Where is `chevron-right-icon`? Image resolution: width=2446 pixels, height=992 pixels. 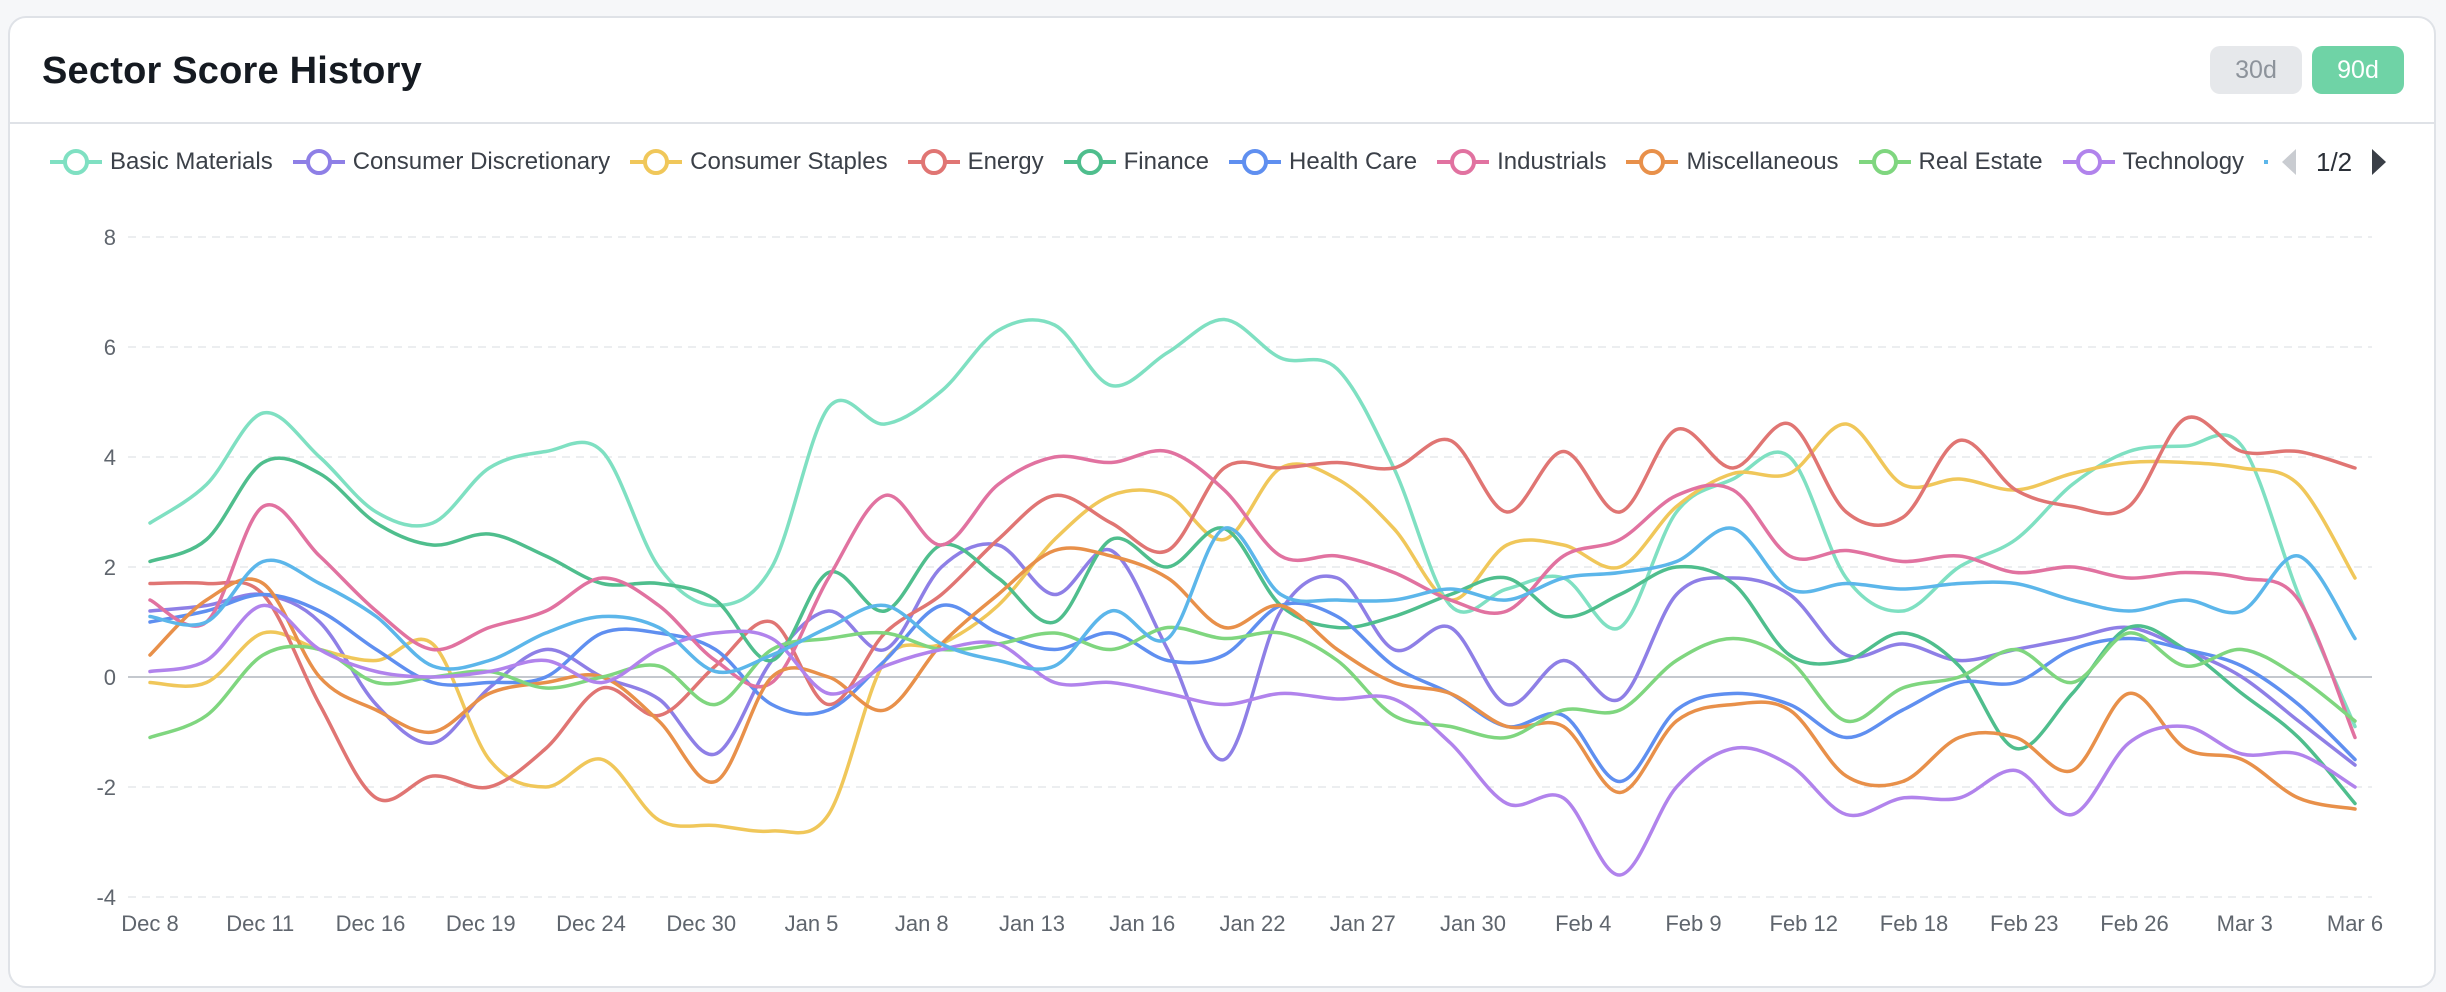 chevron-right-icon is located at coordinates (2379, 162).